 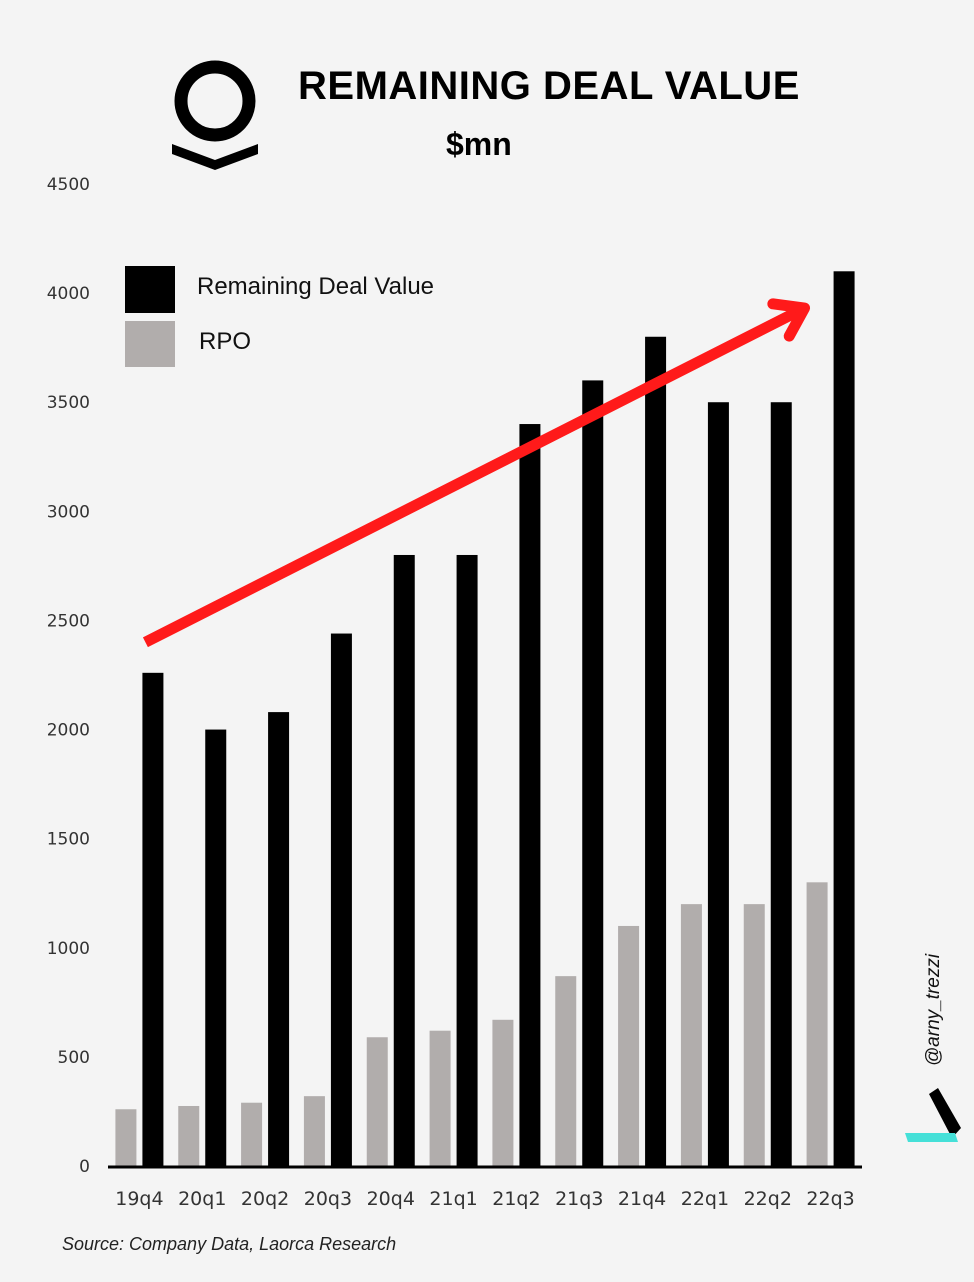 I want to click on bar-rpo-21q1, so click(x=440, y=1098).